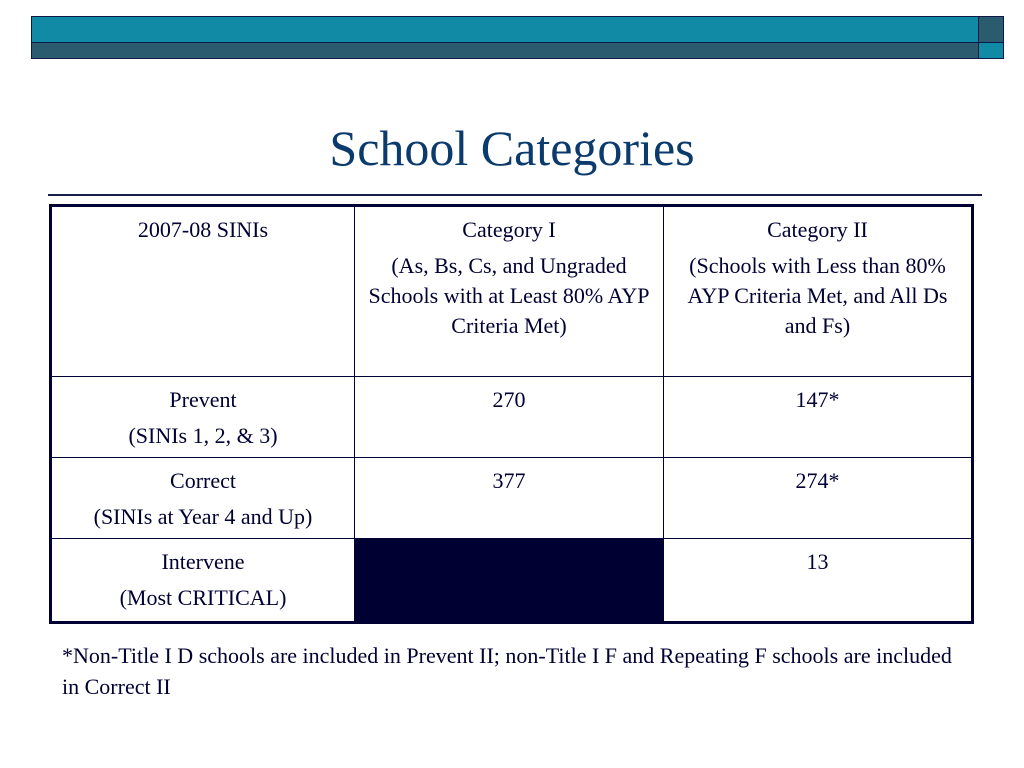  Describe the element at coordinates (515, 195) in the screenshot. I see `title-divider` at that location.